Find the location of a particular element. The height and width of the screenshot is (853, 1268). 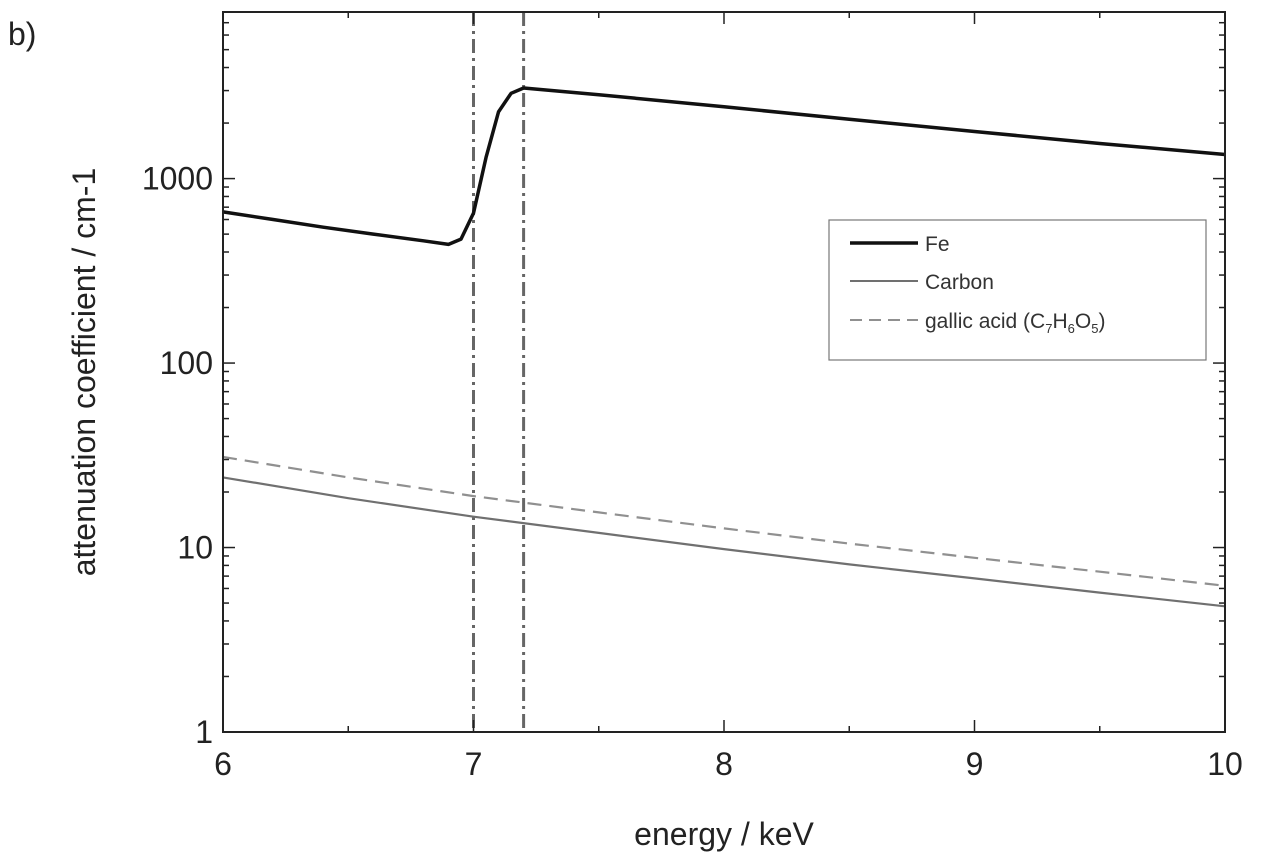

legend-label-carbon: Carbon is located at coordinates (959, 282).